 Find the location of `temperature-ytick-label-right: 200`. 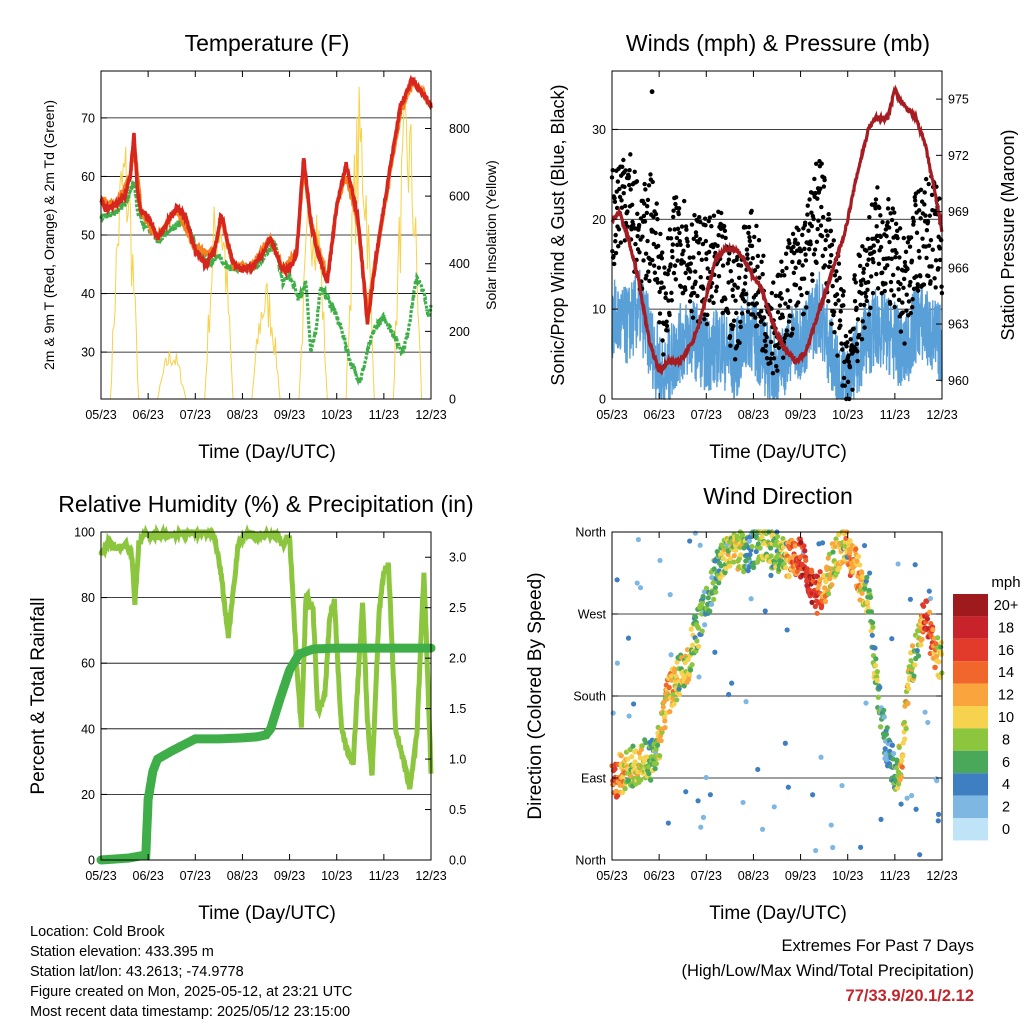

temperature-ytick-label-right: 200 is located at coordinates (459, 332).